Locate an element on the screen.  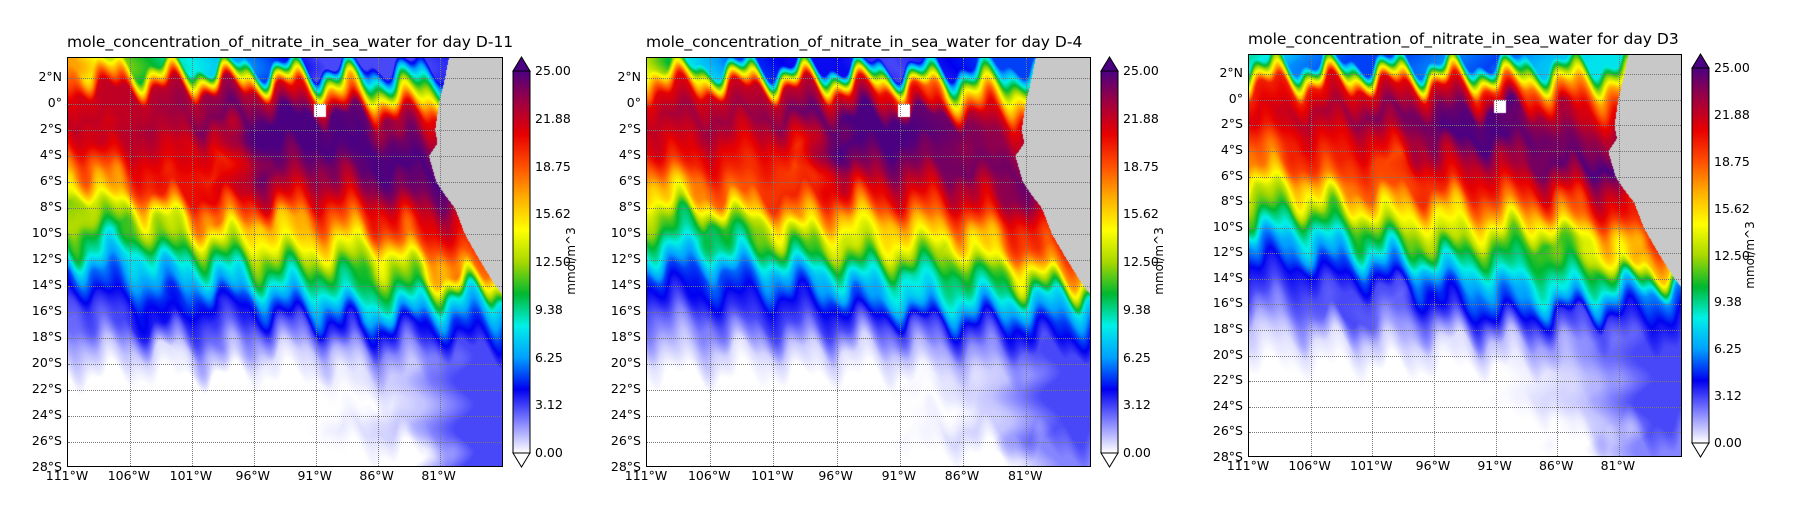
y-tick-label: 8°S is located at coordinates (629, 206).